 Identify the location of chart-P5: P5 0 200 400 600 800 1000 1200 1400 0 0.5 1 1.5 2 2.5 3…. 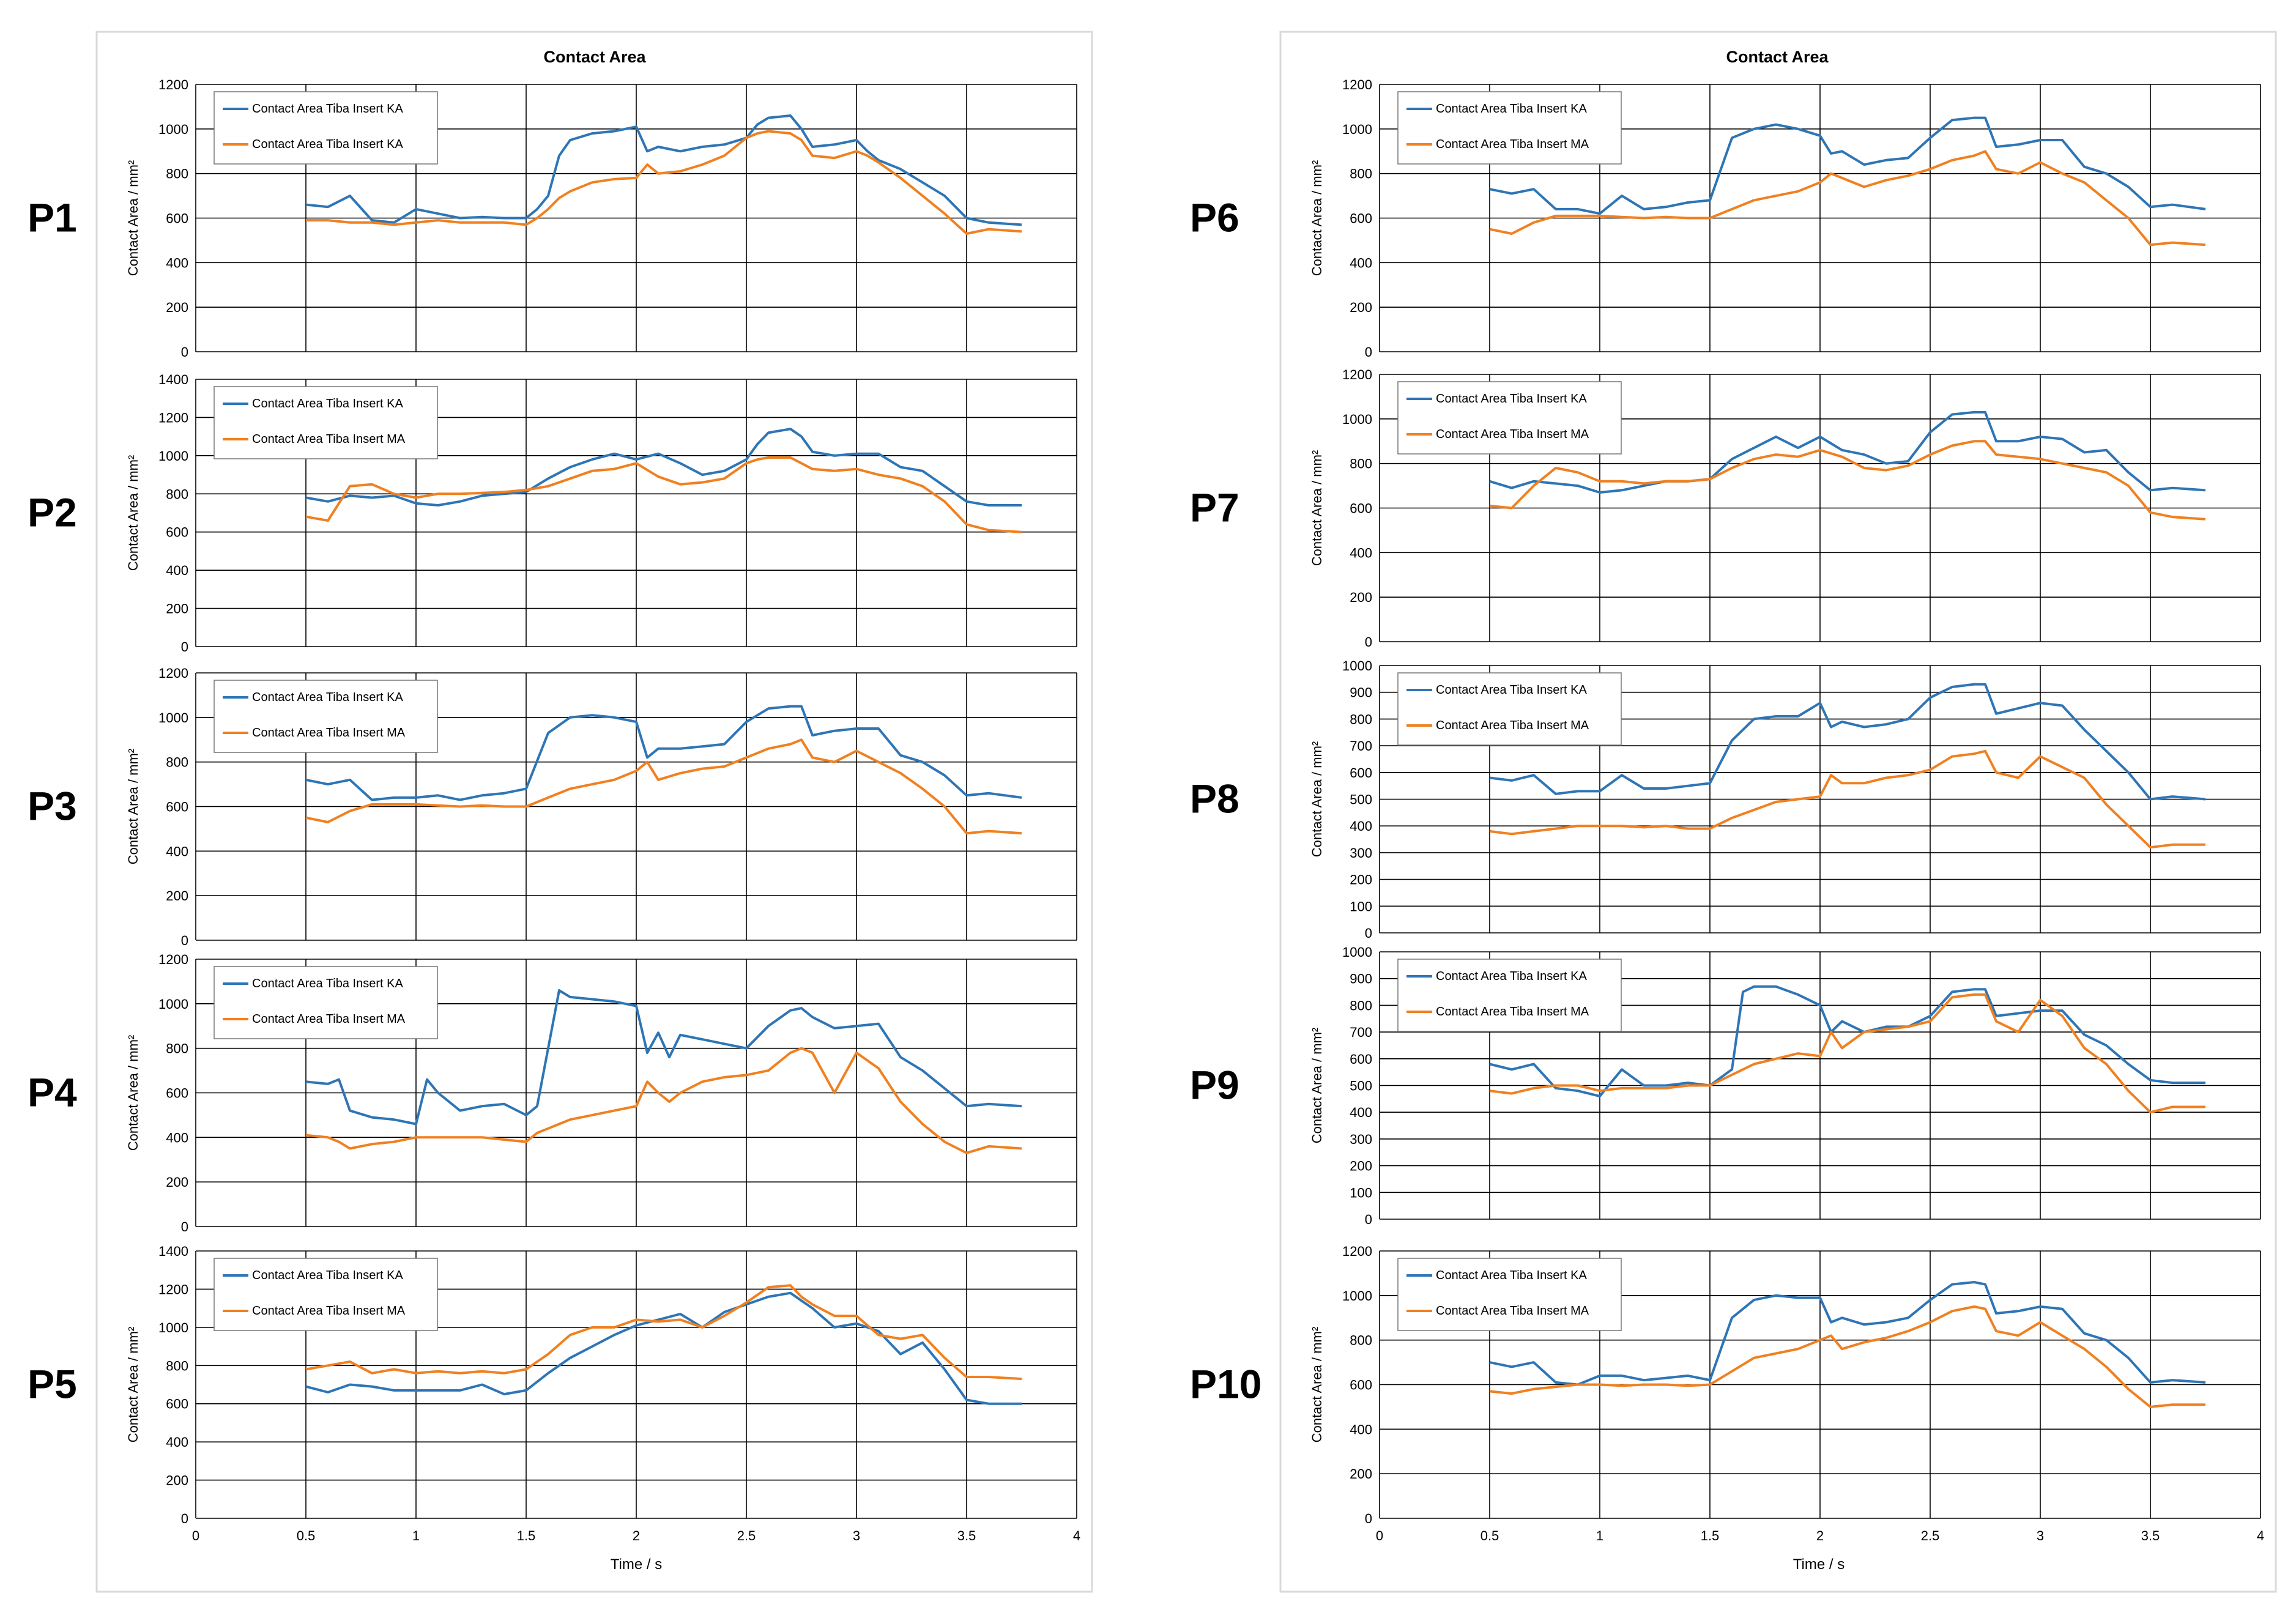
(554, 1393).